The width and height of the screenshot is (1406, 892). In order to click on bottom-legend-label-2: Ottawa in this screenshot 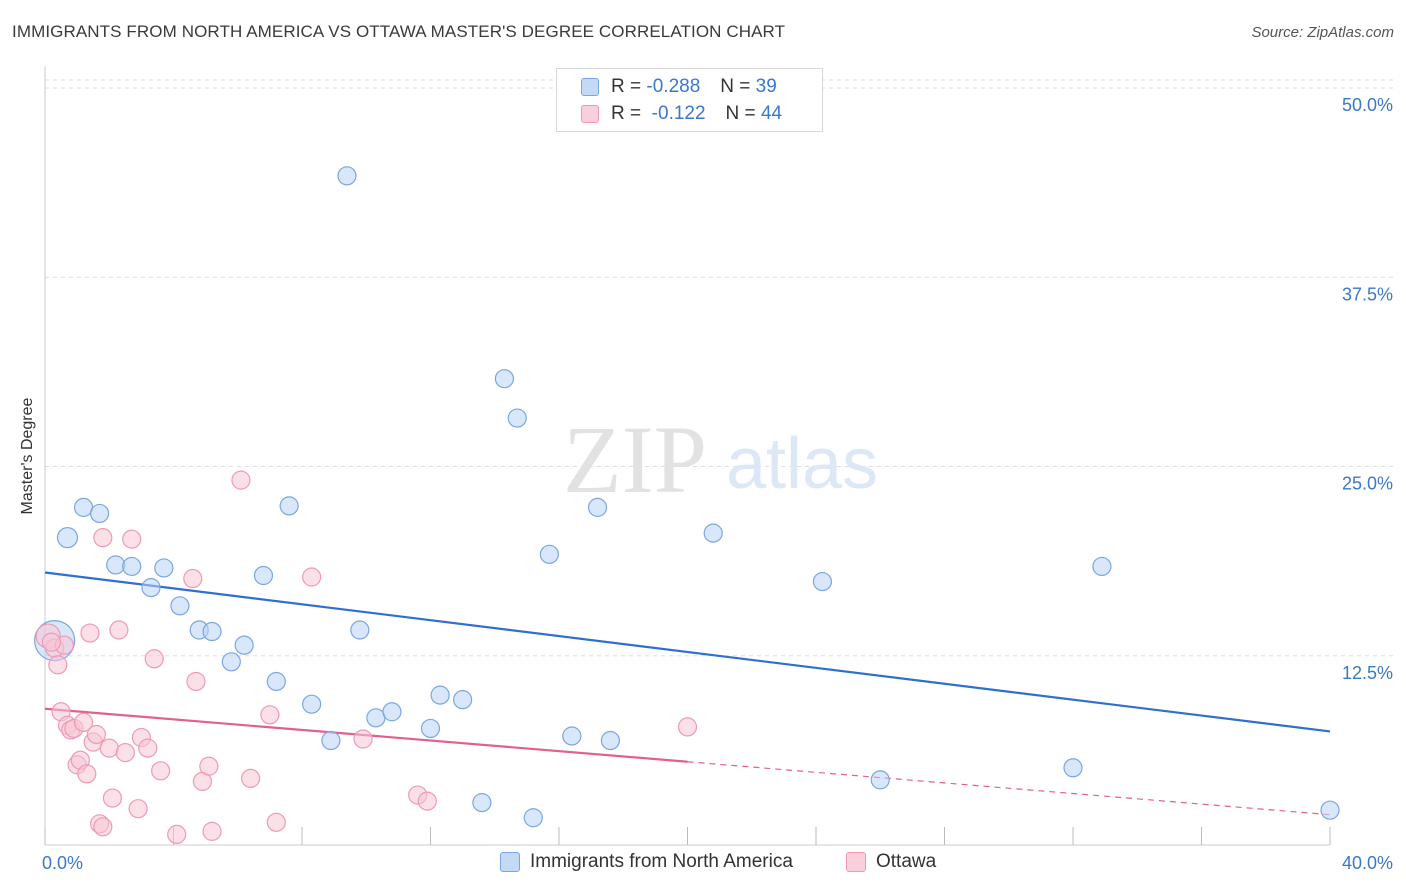, I will do `click(906, 861)`.